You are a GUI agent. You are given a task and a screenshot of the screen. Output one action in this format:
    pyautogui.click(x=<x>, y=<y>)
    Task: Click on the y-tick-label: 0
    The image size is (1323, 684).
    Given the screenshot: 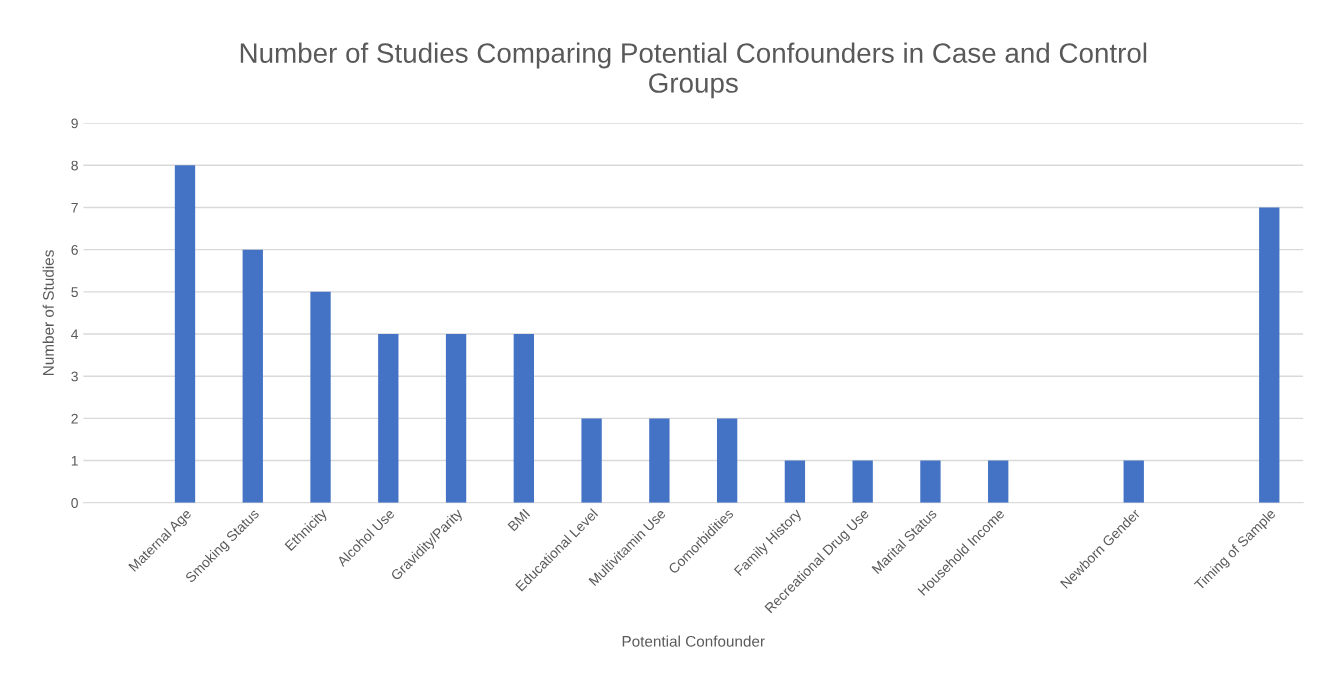 What is the action you would take?
    pyautogui.click(x=74, y=503)
    